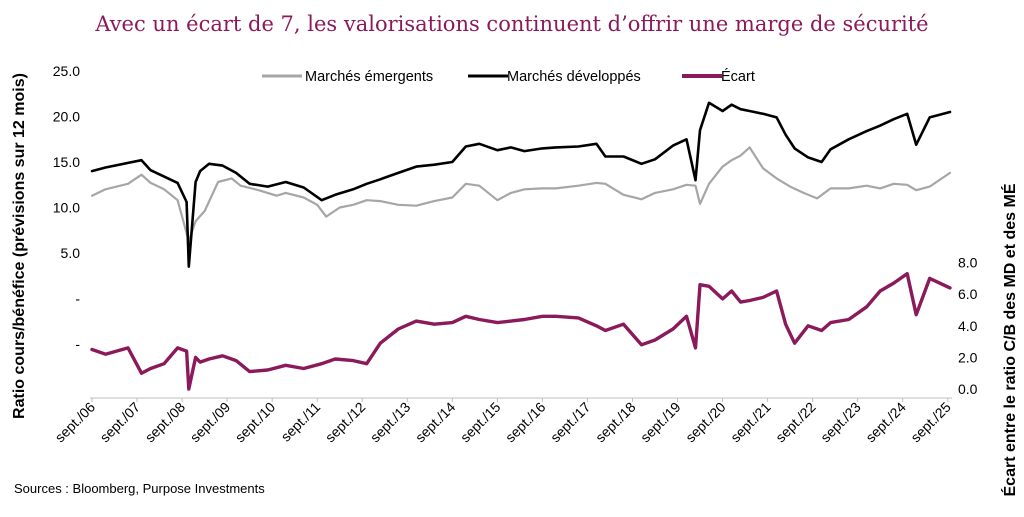 The width and height of the screenshot is (1024, 517). Describe the element at coordinates (480, 422) in the screenshot. I see `x-tick-label: sept./15` at that location.